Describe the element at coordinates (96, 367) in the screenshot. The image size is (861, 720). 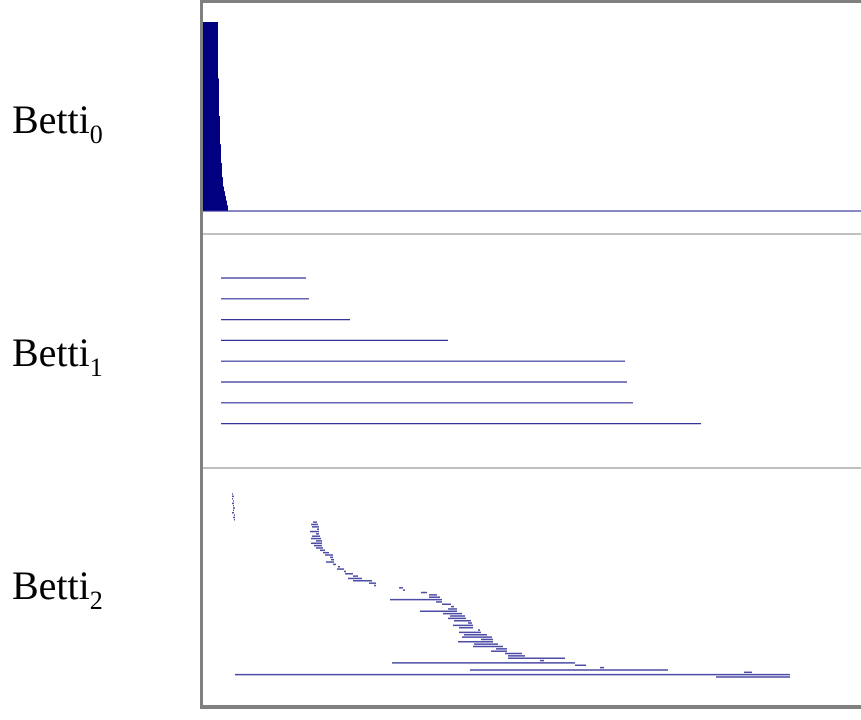
I see `label-subscript: 1` at that location.